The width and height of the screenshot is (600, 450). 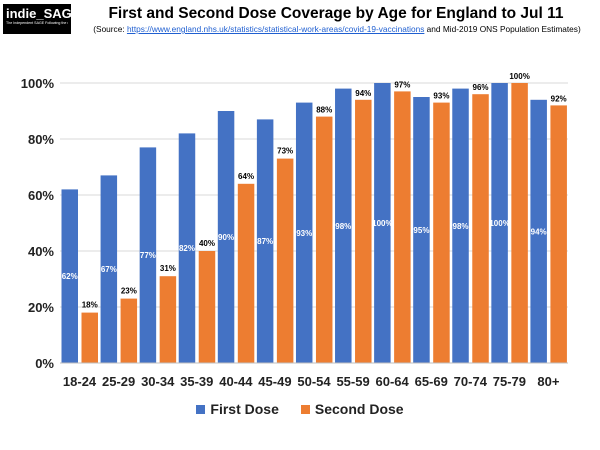 I want to click on x-tick-label: 18-24, so click(x=80, y=381).